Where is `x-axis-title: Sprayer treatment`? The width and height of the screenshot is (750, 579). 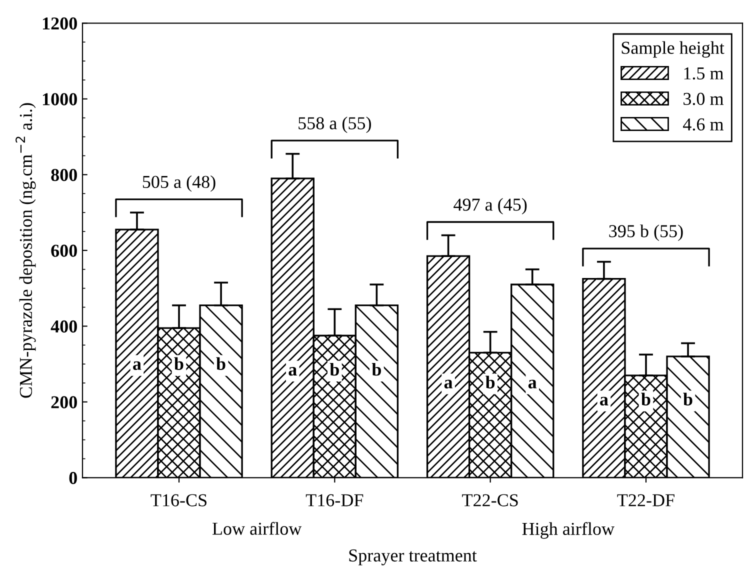
x-axis-title: Sprayer treatment is located at coordinates (413, 557).